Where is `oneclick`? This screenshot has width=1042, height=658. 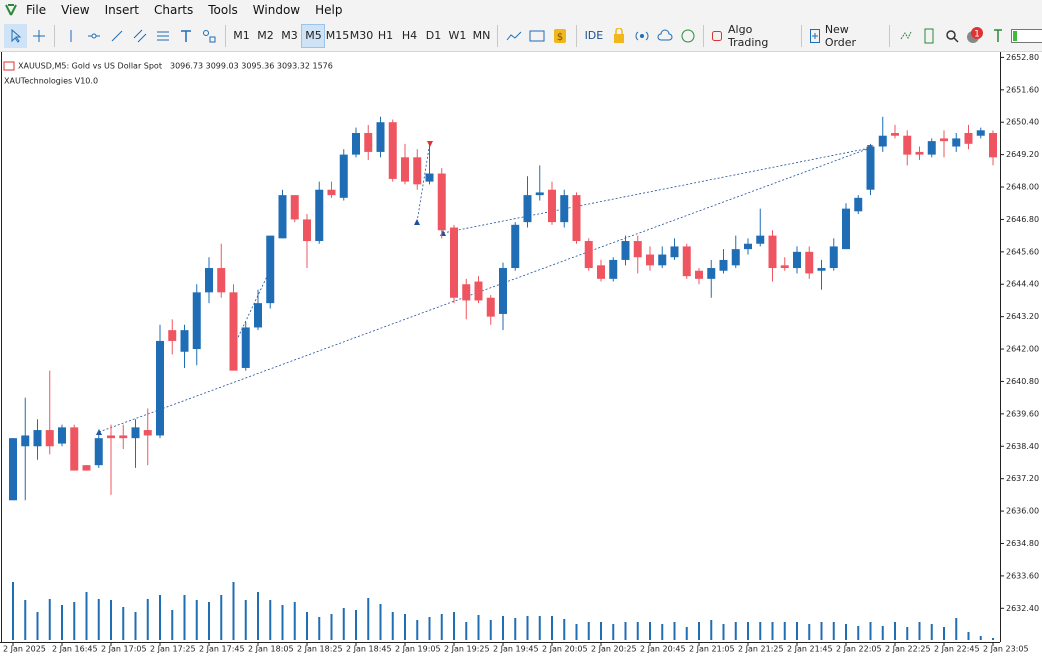
oneclick is located at coordinates (928, 36).